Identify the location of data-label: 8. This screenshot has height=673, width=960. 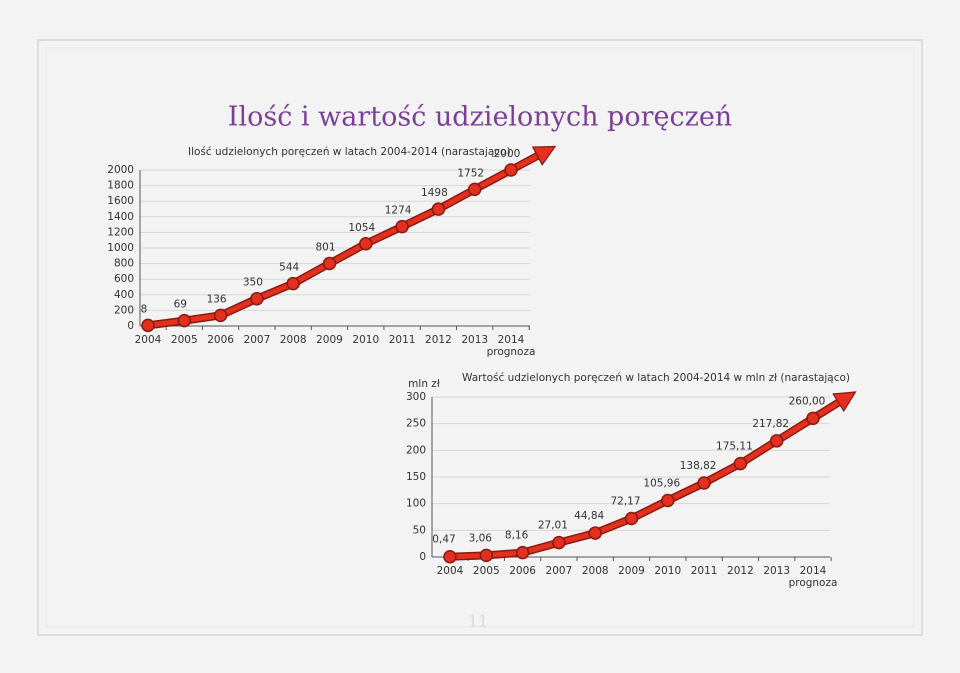
(144, 309).